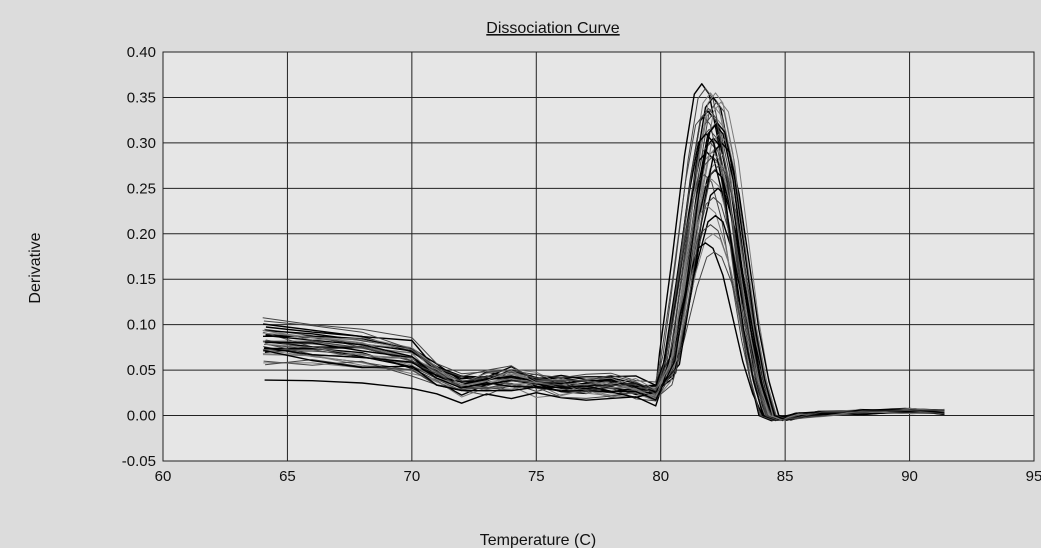 The height and width of the screenshot is (548, 1041). What do you see at coordinates (141, 325) in the screenshot?
I see `y-tick-label: 0.10` at bounding box center [141, 325].